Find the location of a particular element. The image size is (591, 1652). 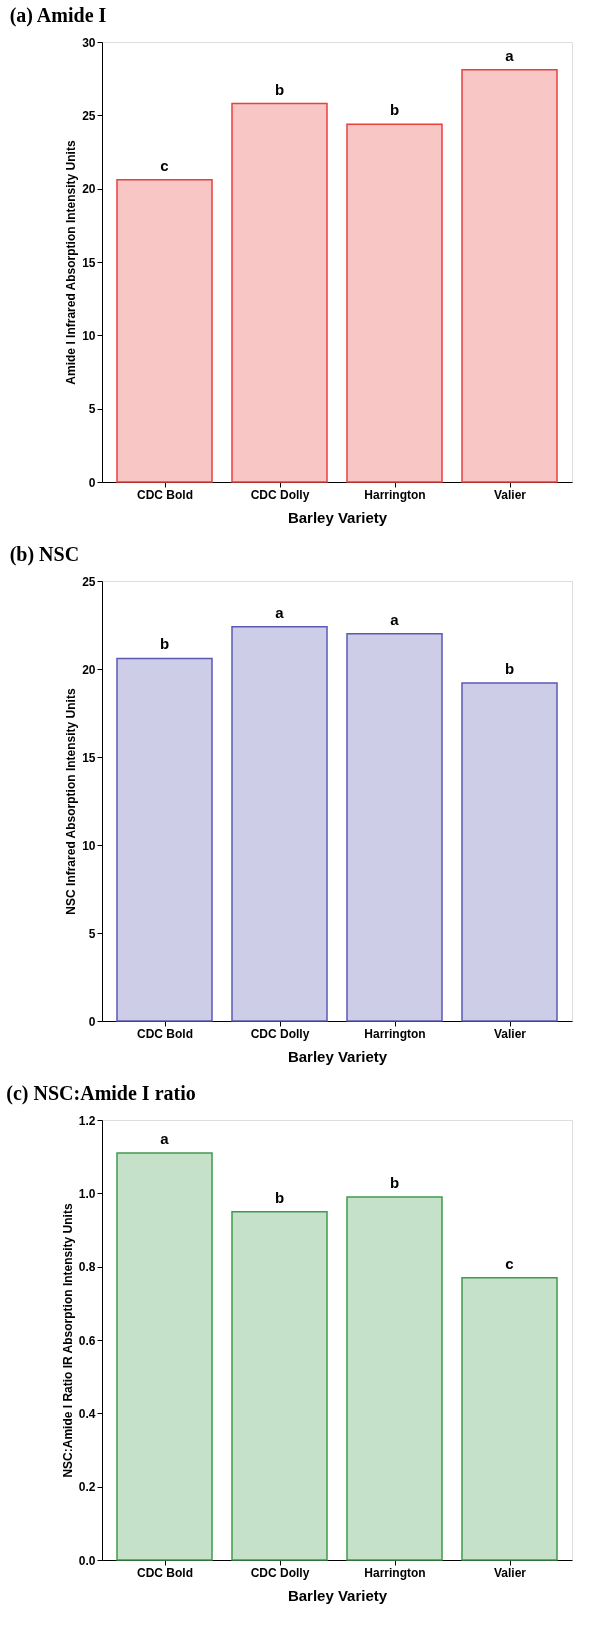

chart-title: (a) Amide I is located at coordinates (58, 15).